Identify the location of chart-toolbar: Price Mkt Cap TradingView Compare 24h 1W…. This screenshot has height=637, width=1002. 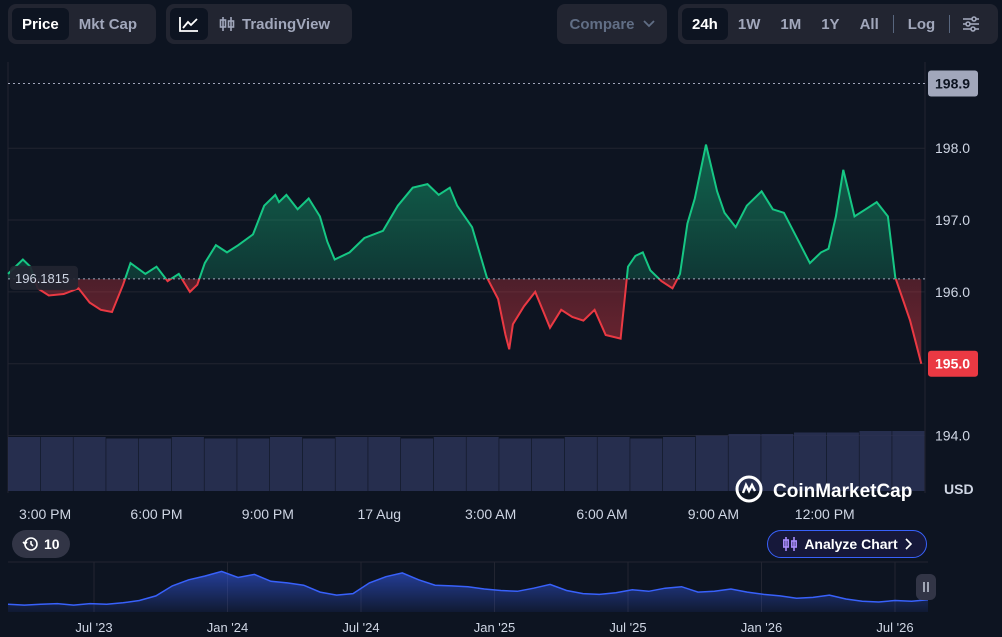
(501, 24).